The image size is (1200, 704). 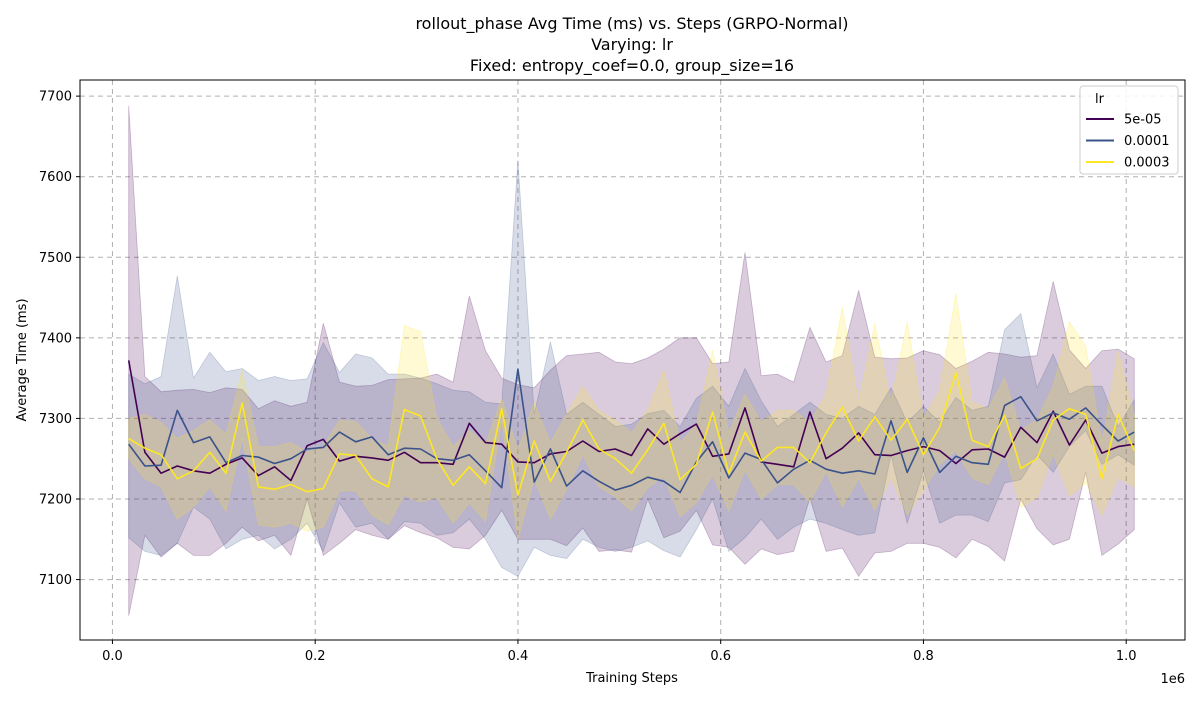 What do you see at coordinates (1147, 163) in the screenshot?
I see `legend-label: 0.0003` at bounding box center [1147, 163].